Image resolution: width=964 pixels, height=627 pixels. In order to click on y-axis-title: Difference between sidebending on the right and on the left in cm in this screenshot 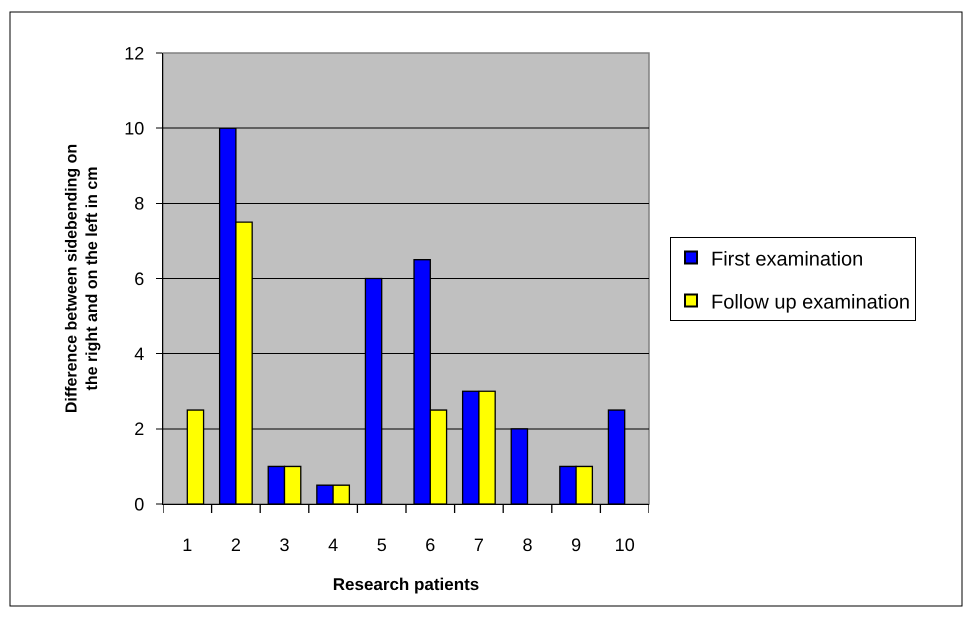, I will do `click(82, 279)`.